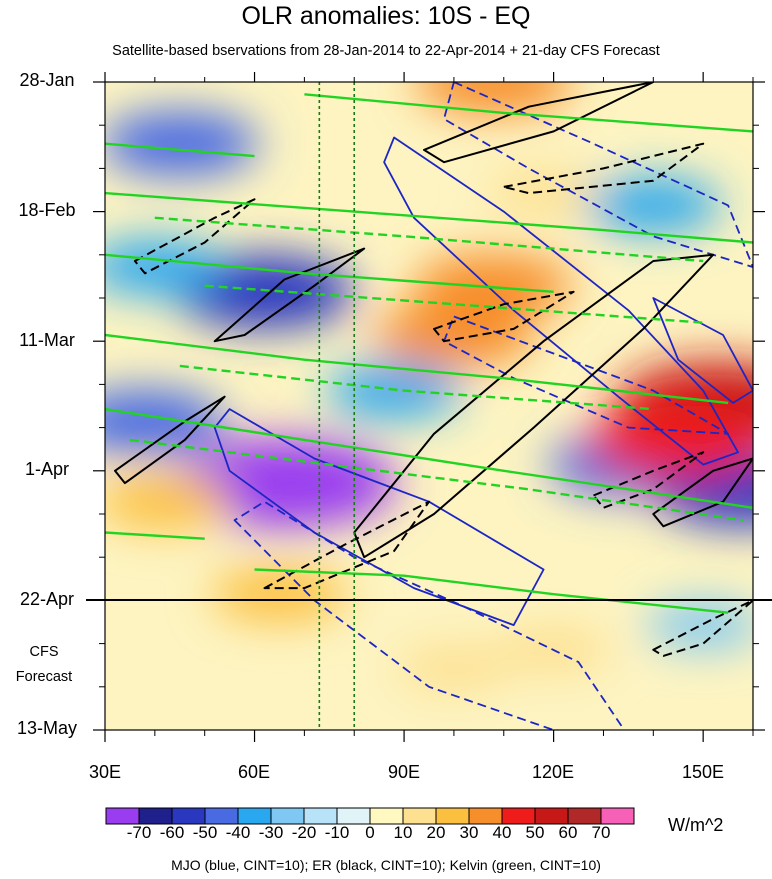 This screenshot has width=772, height=879. What do you see at coordinates (403, 832) in the screenshot?
I see `colorbar-label-10: 10` at bounding box center [403, 832].